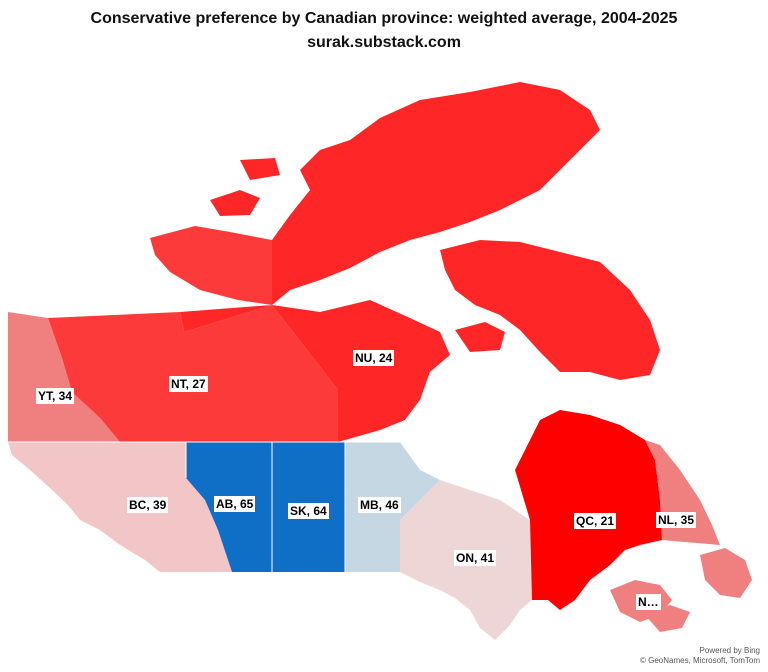 The image size is (768, 672). Describe the element at coordinates (475, 558) in the screenshot. I see `label-on: ON, 41` at that location.